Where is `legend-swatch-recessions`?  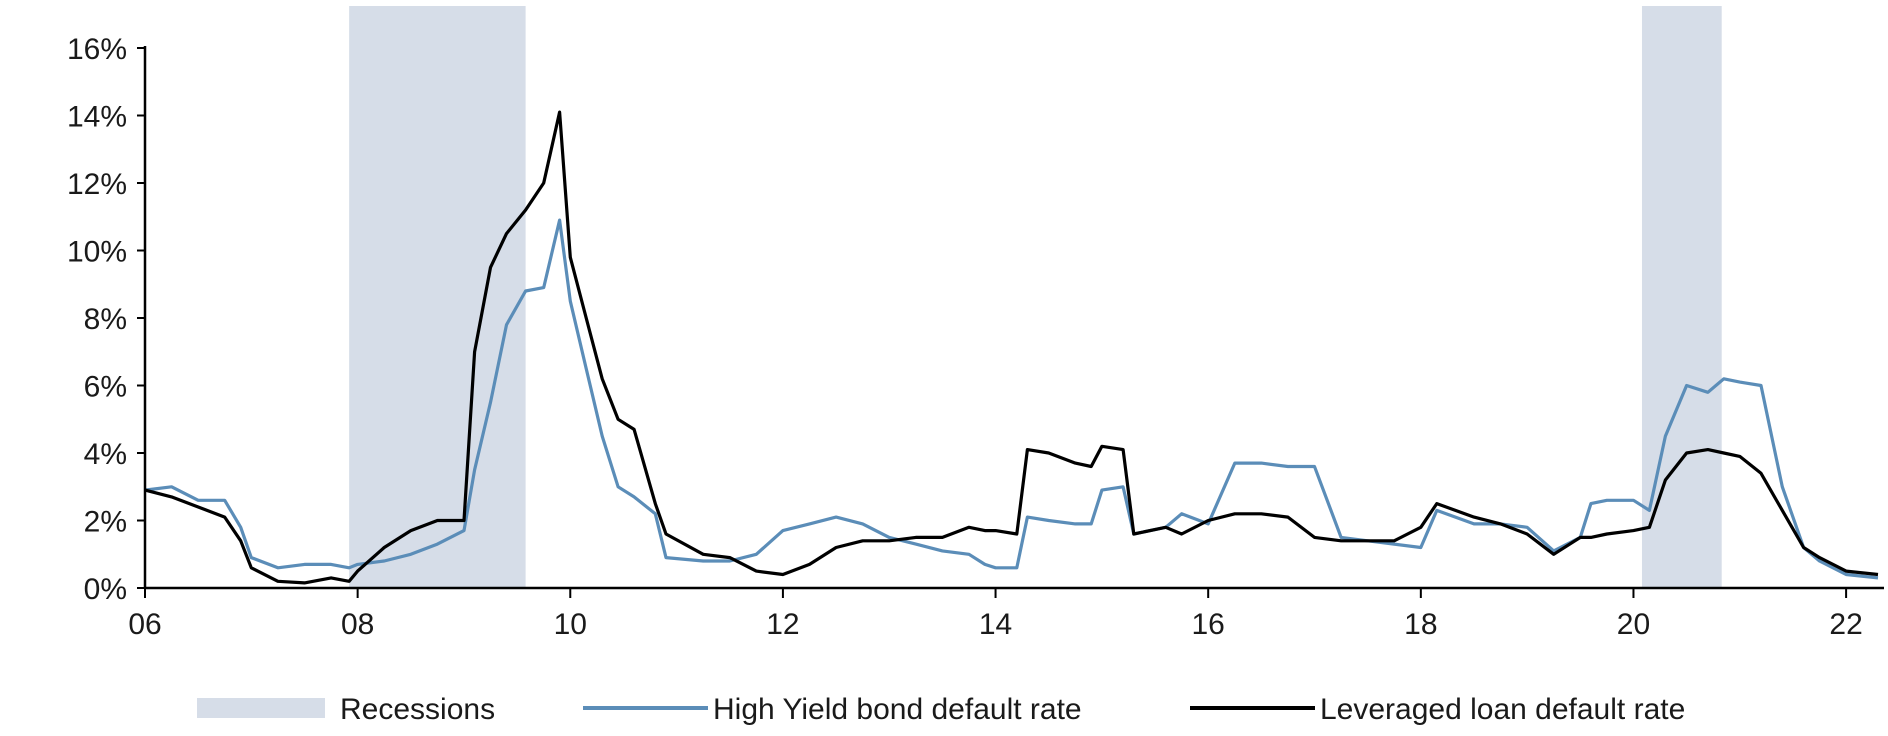 legend-swatch-recessions is located at coordinates (261, 708).